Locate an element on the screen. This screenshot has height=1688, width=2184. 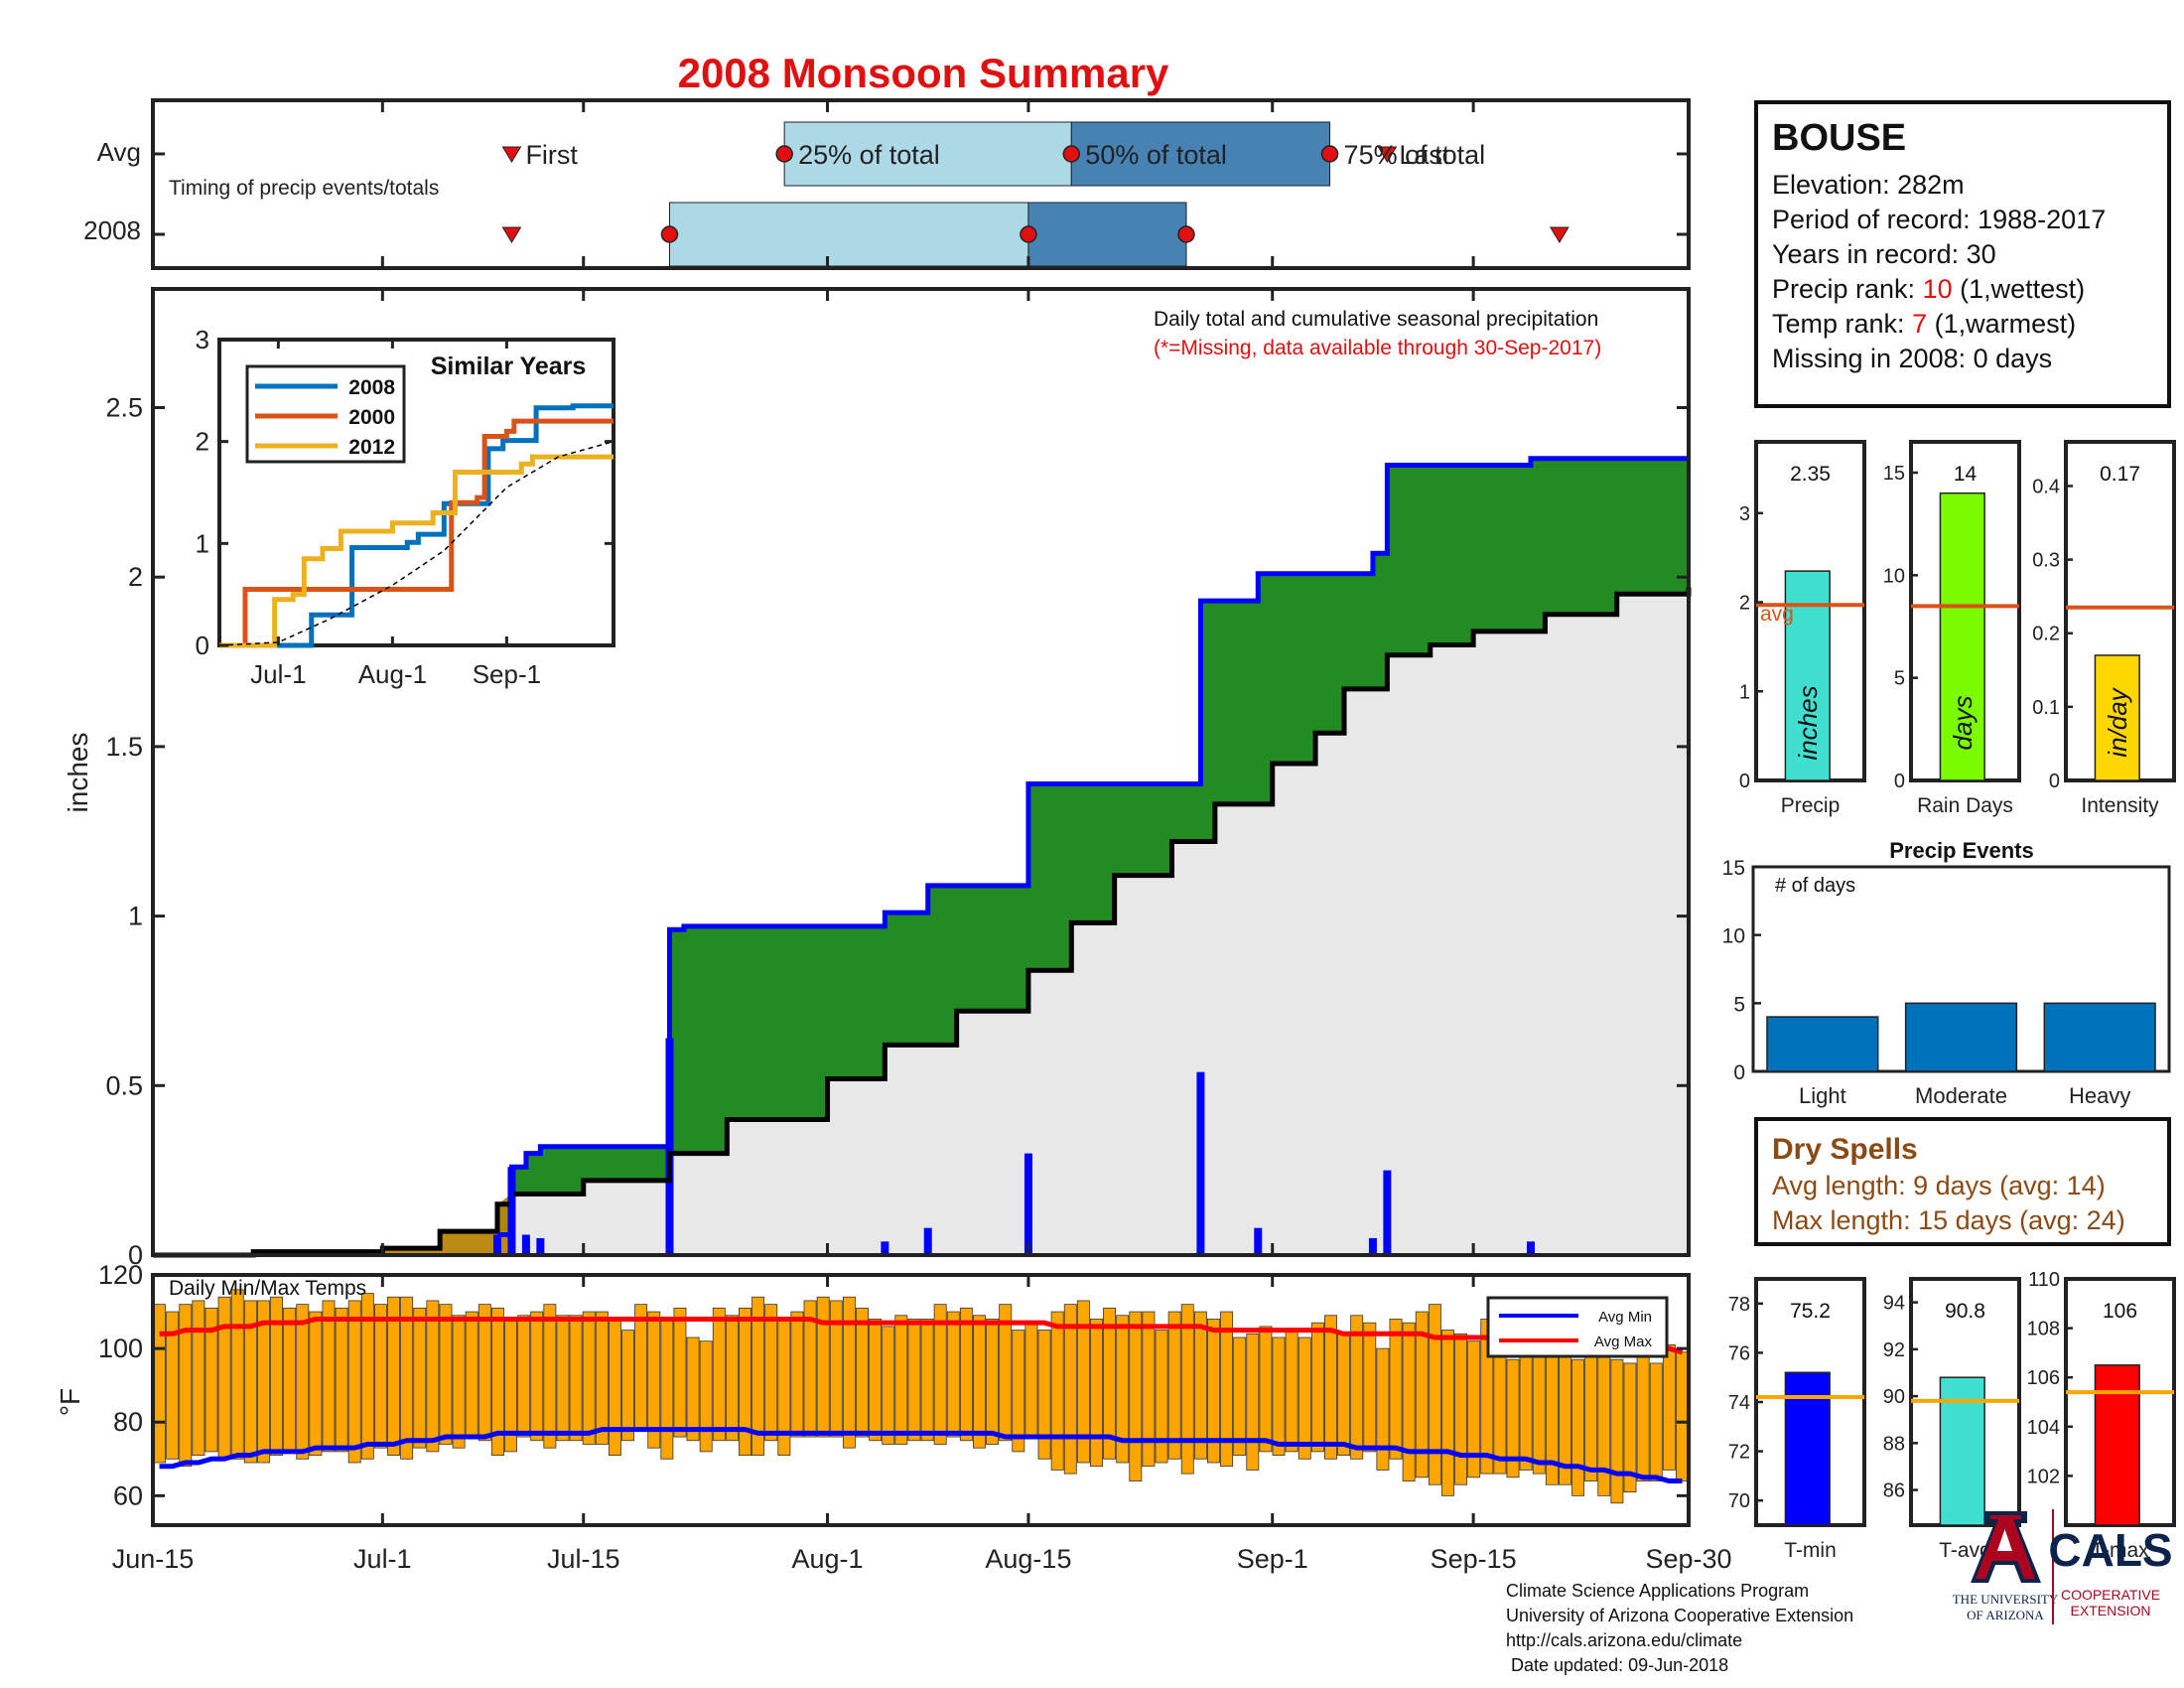
station-precip-rank: Precip rank: 10 (1,wettest) is located at coordinates (1929, 289).